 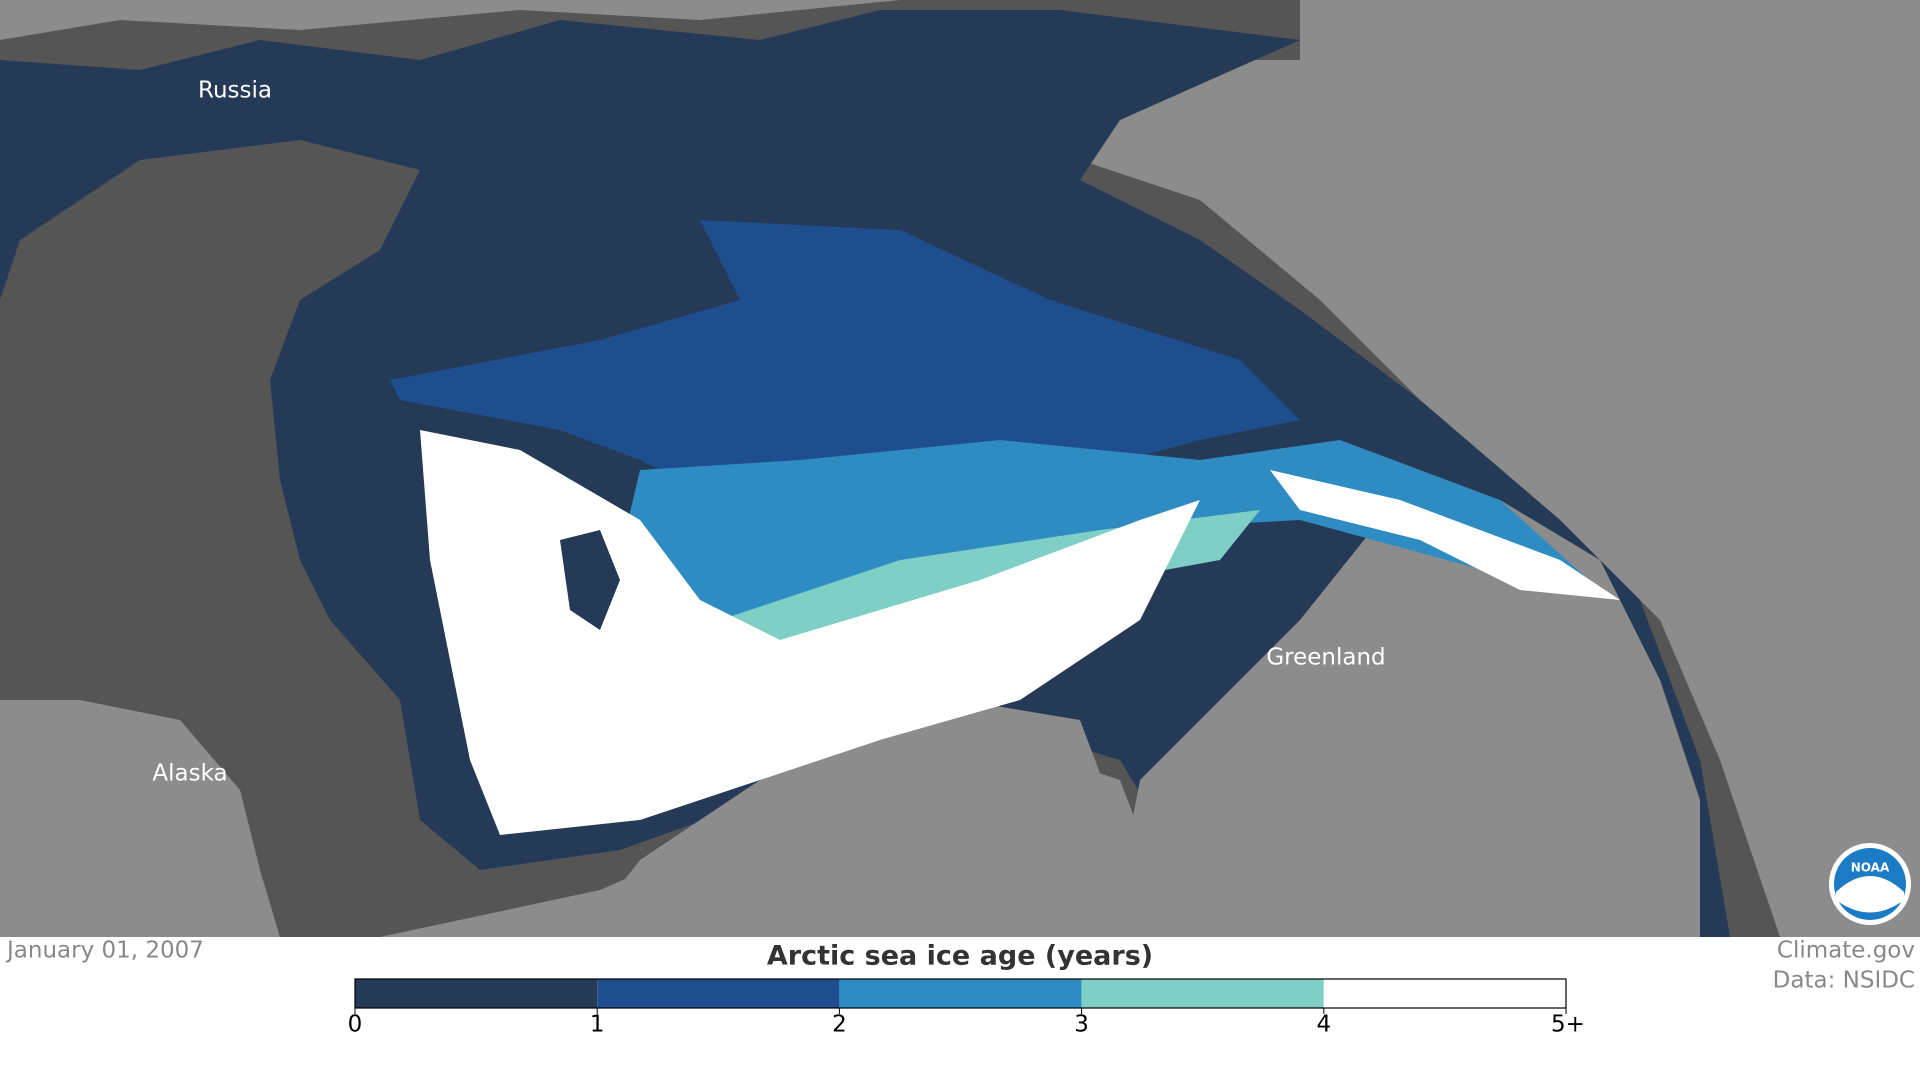 What do you see at coordinates (104, 951) in the screenshot?
I see `date: January 01, 2007` at bounding box center [104, 951].